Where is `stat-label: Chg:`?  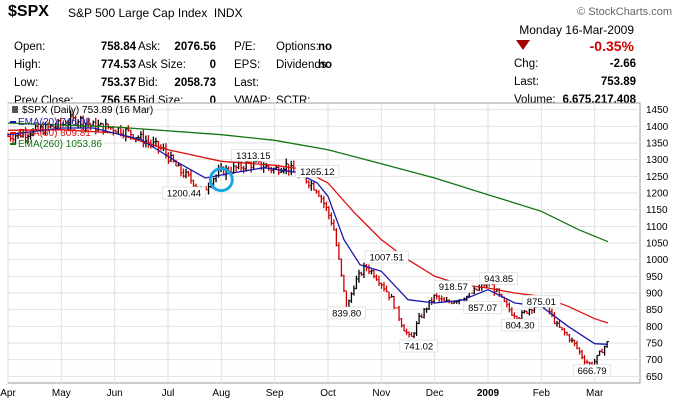 stat-label: Chg: is located at coordinates (526, 64).